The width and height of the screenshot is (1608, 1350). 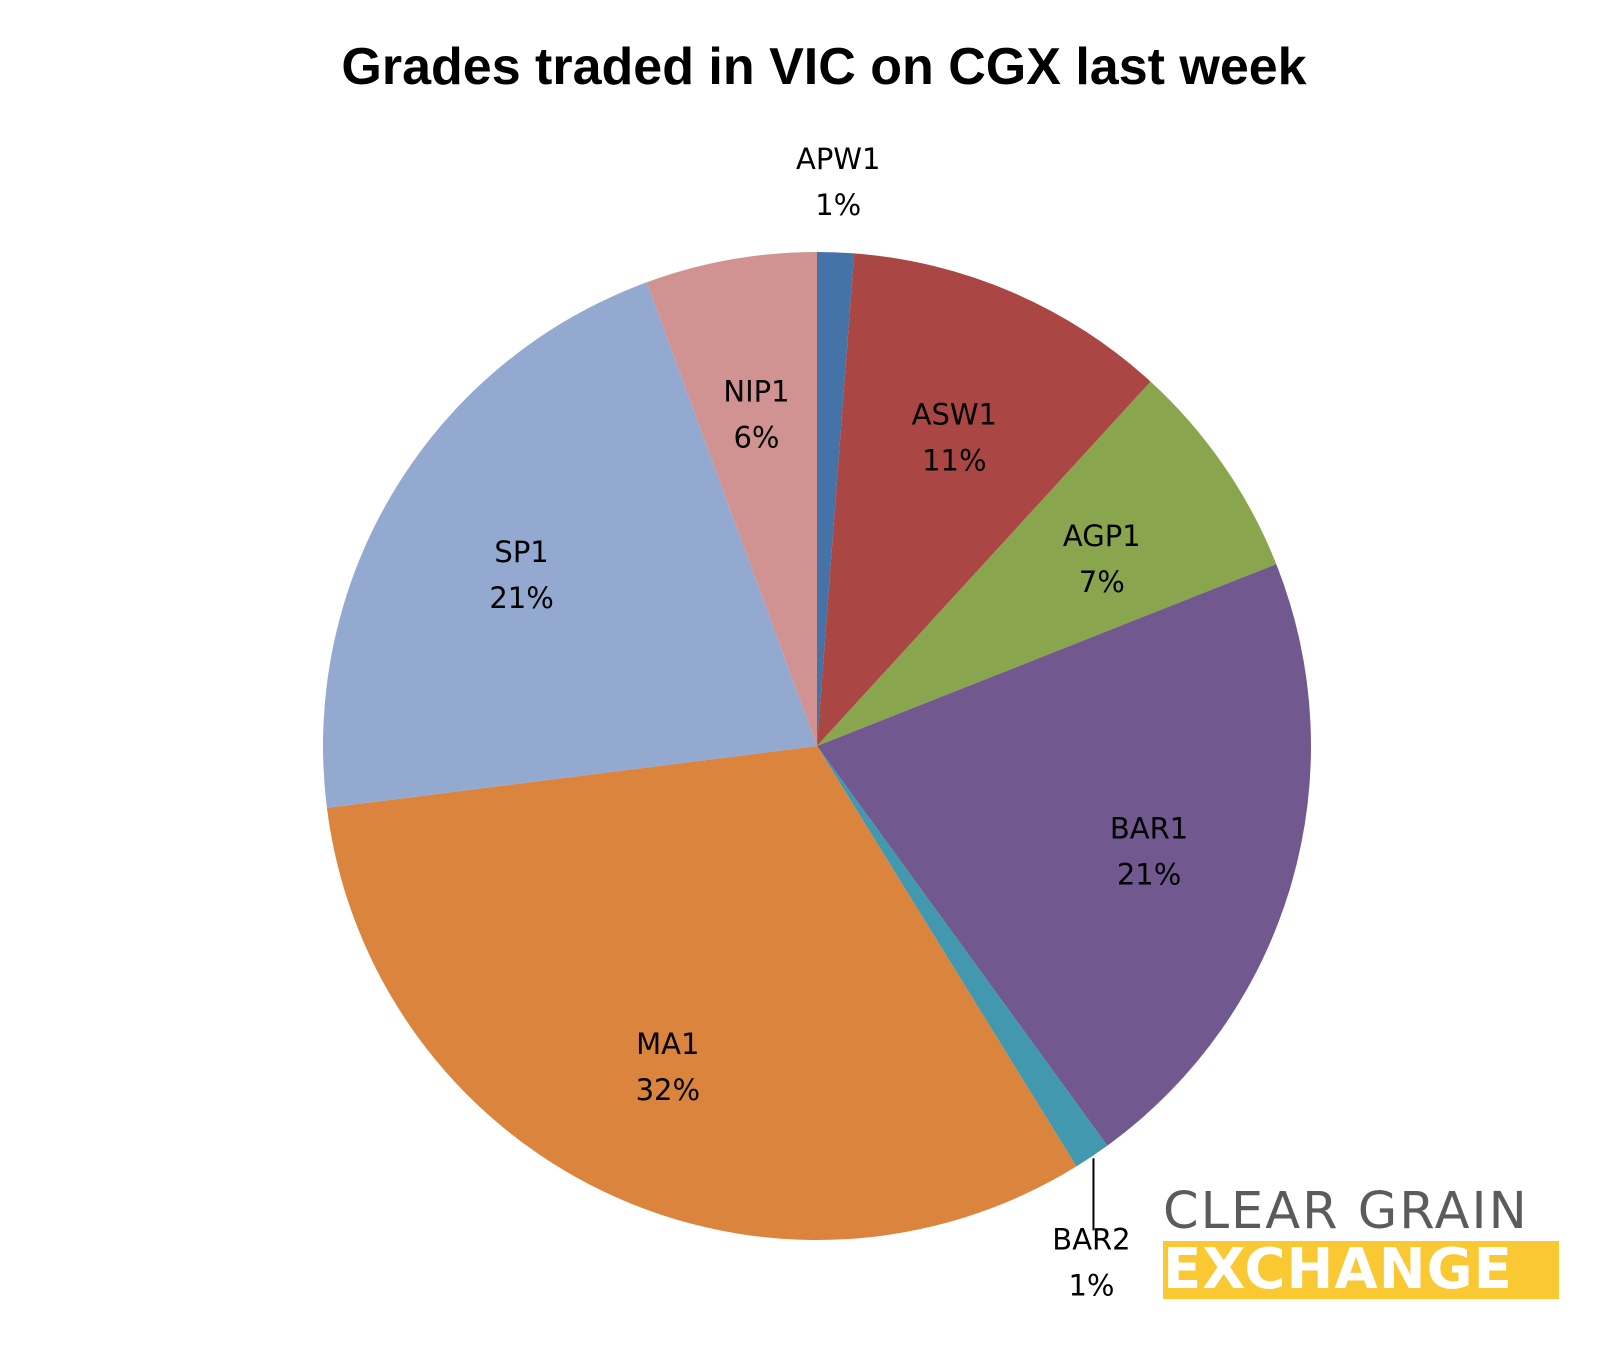 What do you see at coordinates (954, 415) in the screenshot?
I see `data-label-name-asw1: ASW1` at bounding box center [954, 415].